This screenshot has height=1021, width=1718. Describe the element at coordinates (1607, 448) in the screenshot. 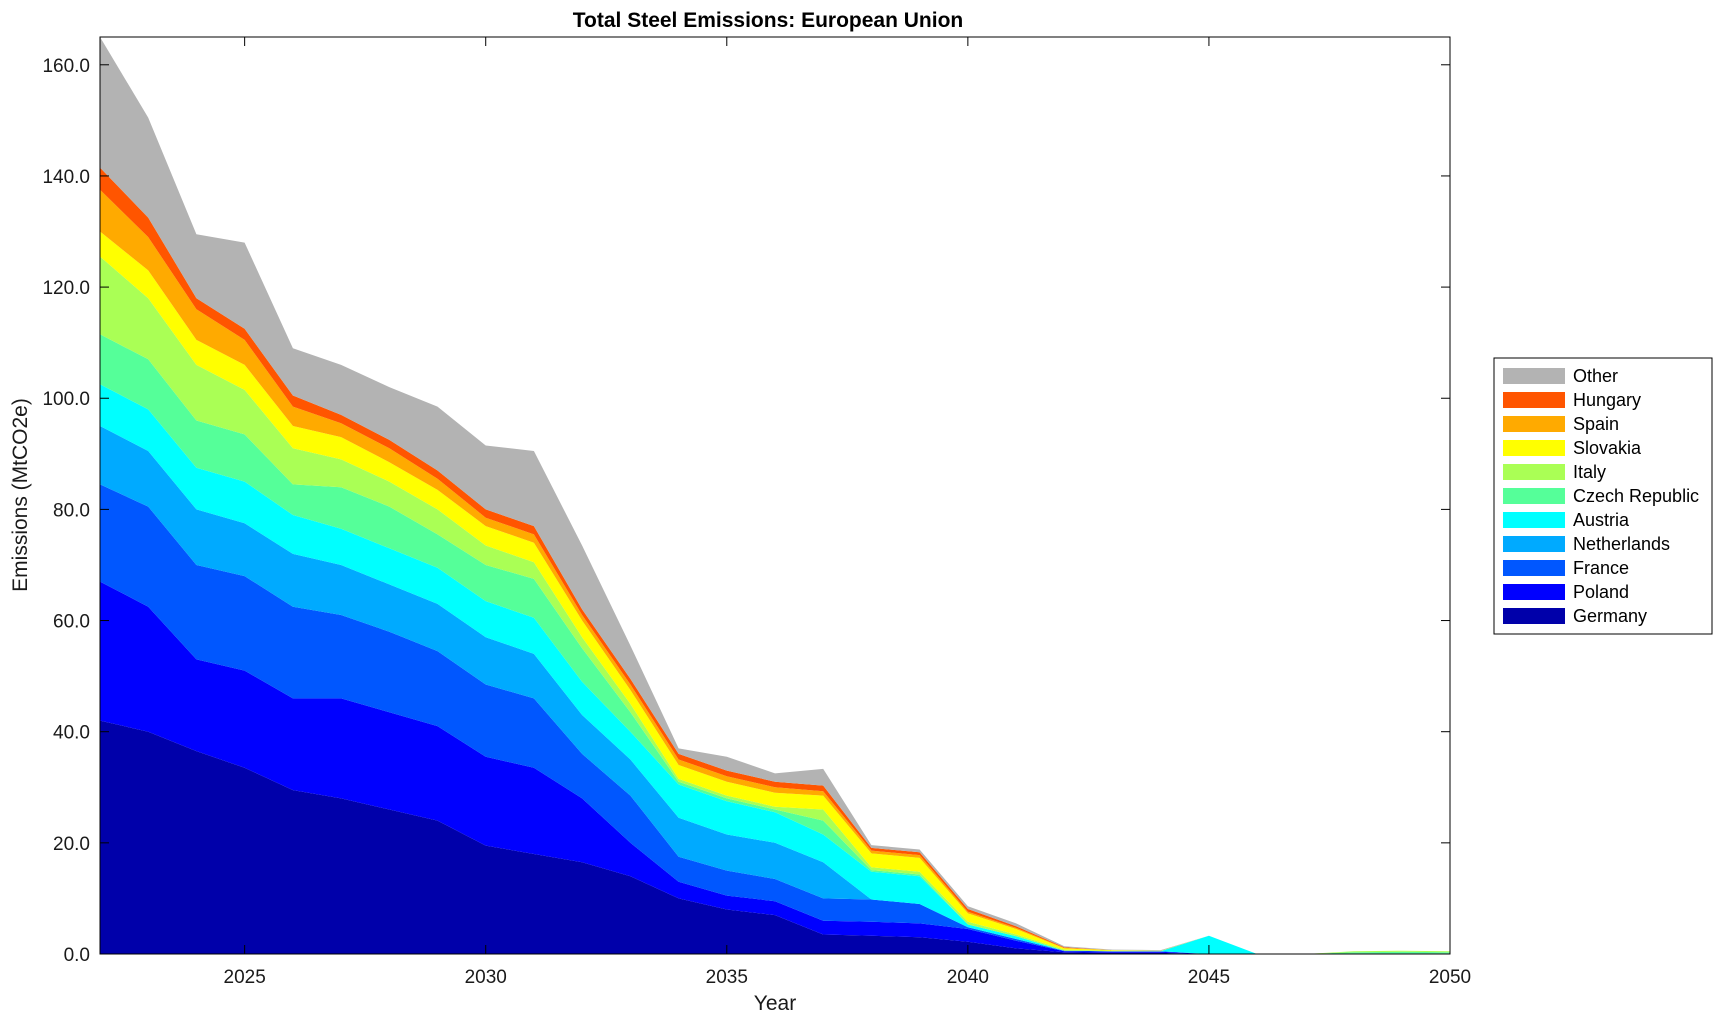

I see `legend-label-slovakia: Slovakia` at that location.